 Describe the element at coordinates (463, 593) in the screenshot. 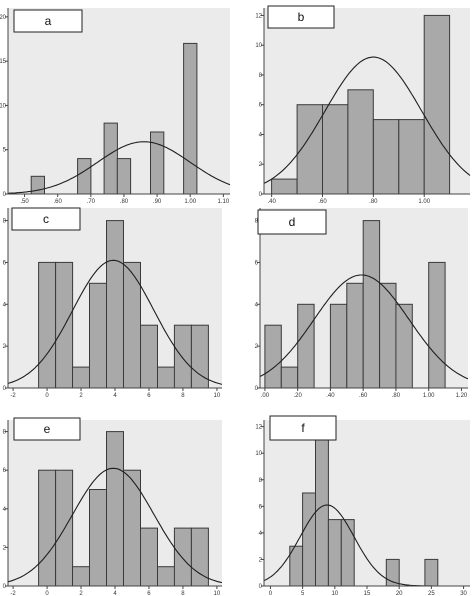

I see `x-tick-label: 30` at that location.